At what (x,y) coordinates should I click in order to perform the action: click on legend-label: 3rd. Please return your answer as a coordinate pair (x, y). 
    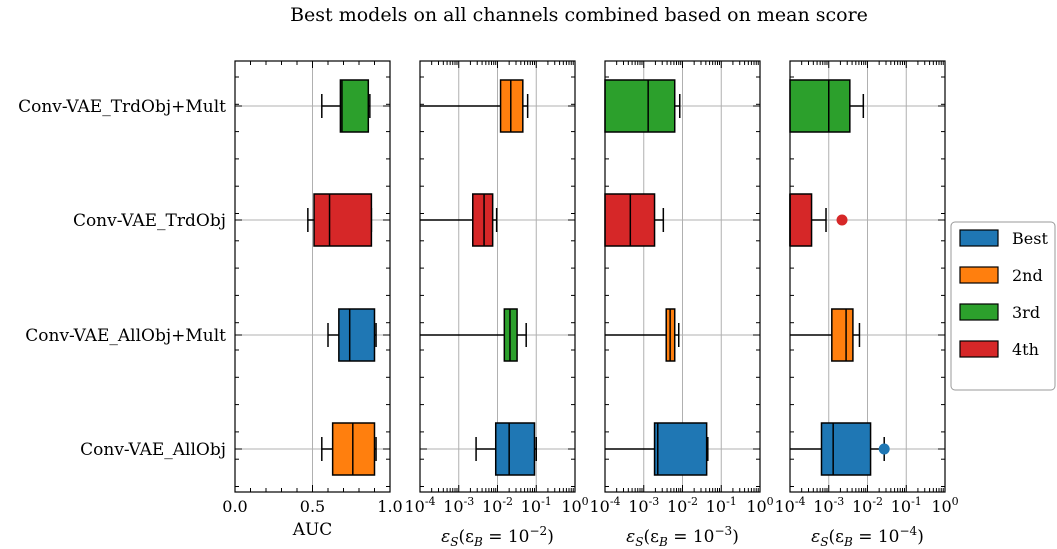
    Looking at the image, I should click on (1026, 312).